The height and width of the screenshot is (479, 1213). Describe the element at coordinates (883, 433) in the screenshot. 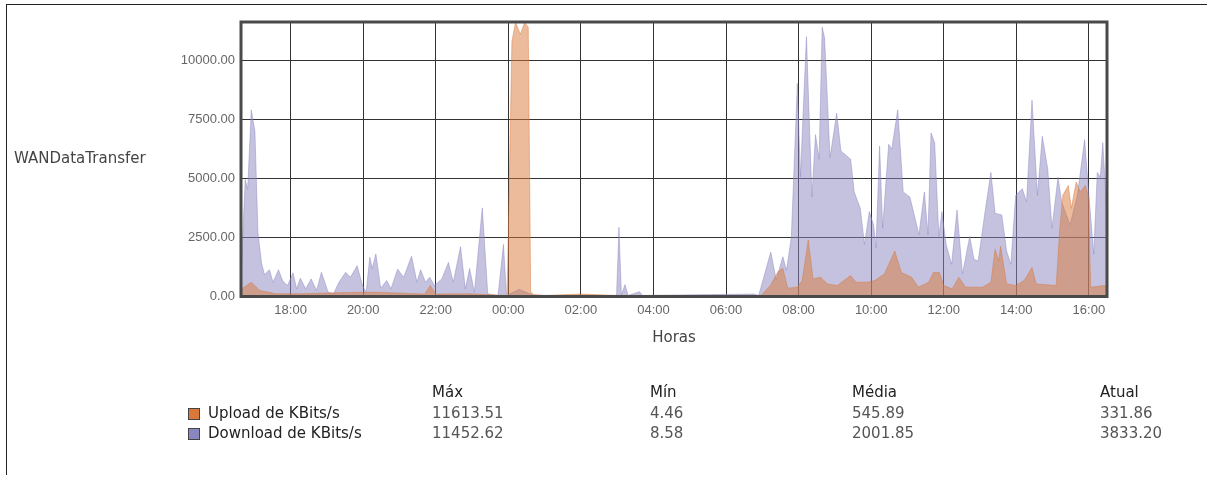

I see `text: 2001.85` at that location.